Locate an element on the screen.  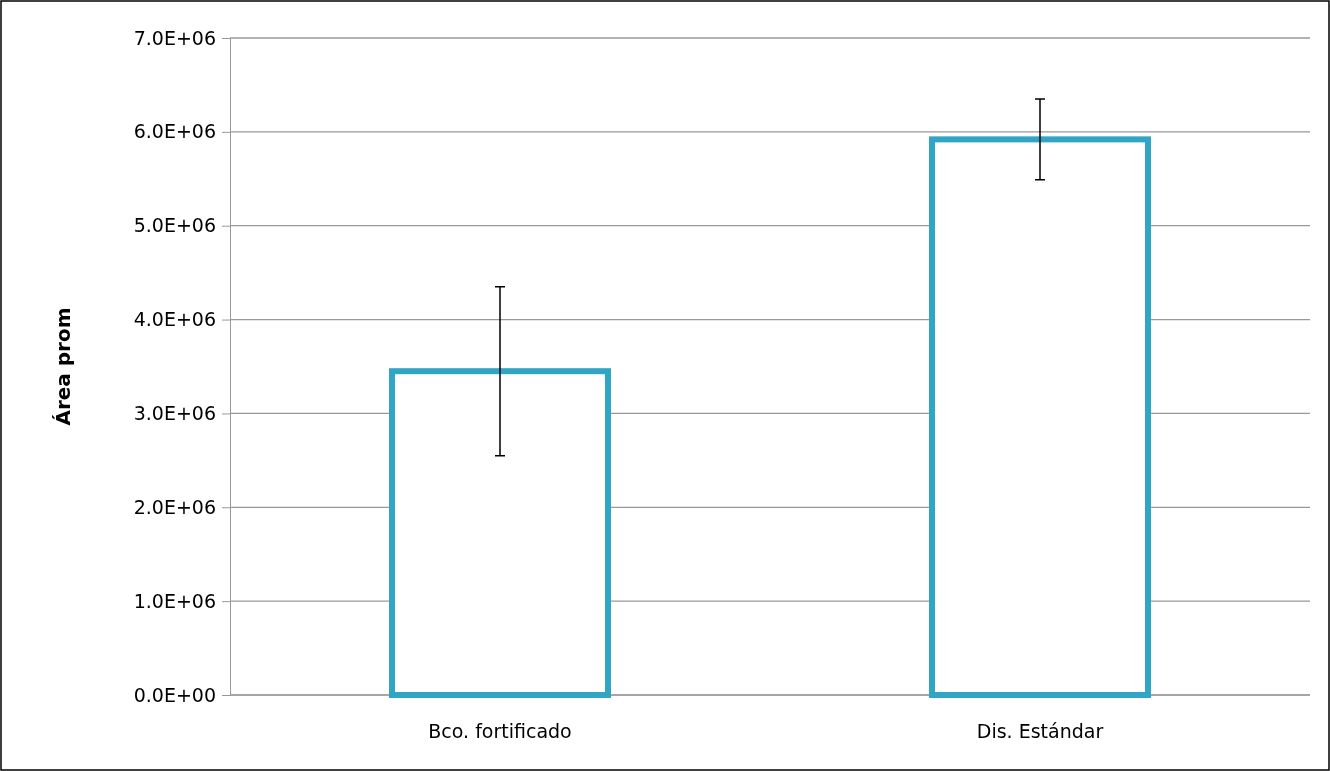
y-tick-label: 7.0E+06 is located at coordinates (174, 37).